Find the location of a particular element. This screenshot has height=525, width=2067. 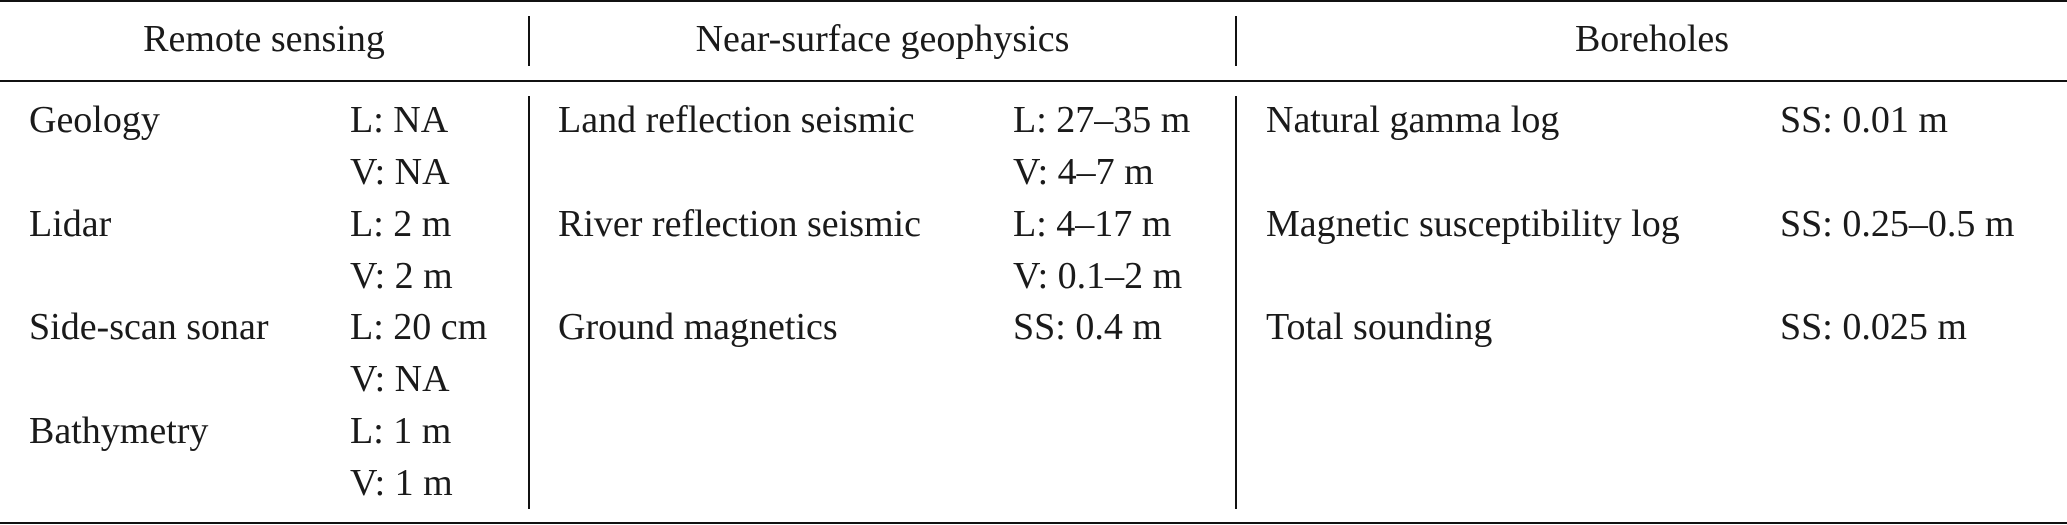

method-label: Side-scan sonar is located at coordinates (149, 327).